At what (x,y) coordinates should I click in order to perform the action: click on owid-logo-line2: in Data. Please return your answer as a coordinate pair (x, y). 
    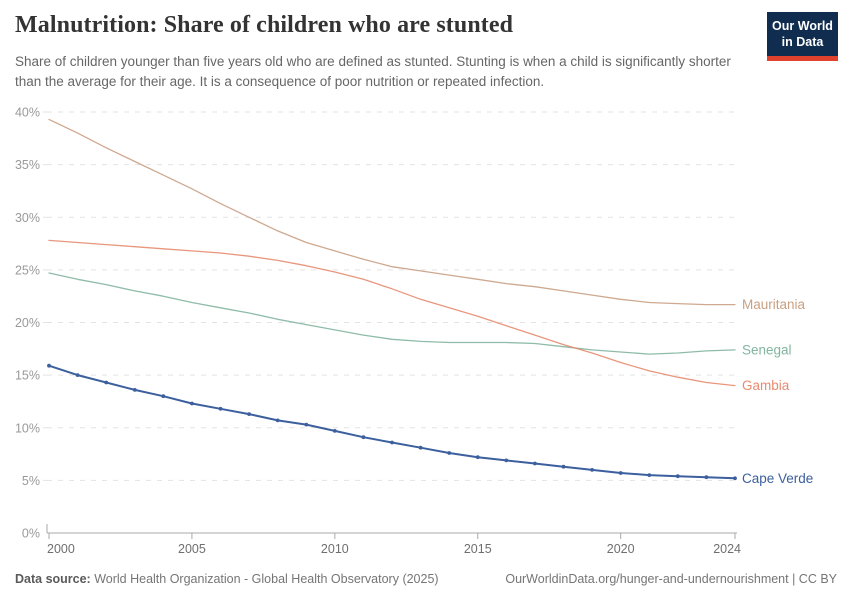
    Looking at the image, I should click on (802, 42).